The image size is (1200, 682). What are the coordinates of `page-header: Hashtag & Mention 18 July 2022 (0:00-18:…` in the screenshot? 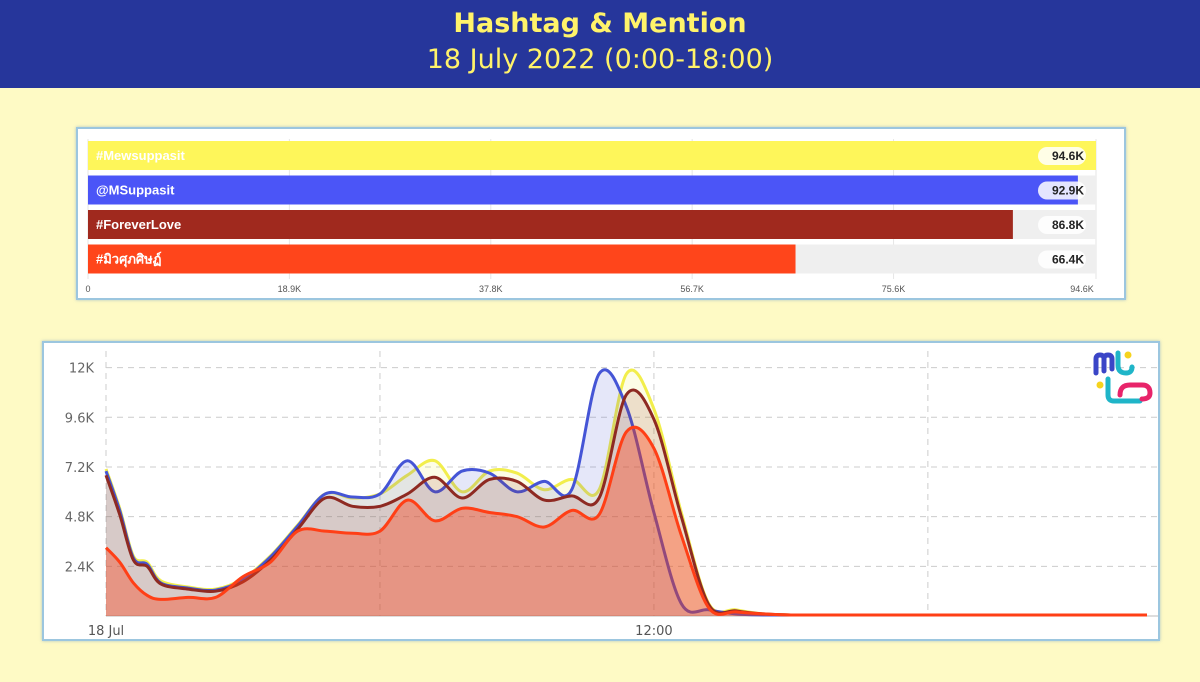 It's located at (600, 44).